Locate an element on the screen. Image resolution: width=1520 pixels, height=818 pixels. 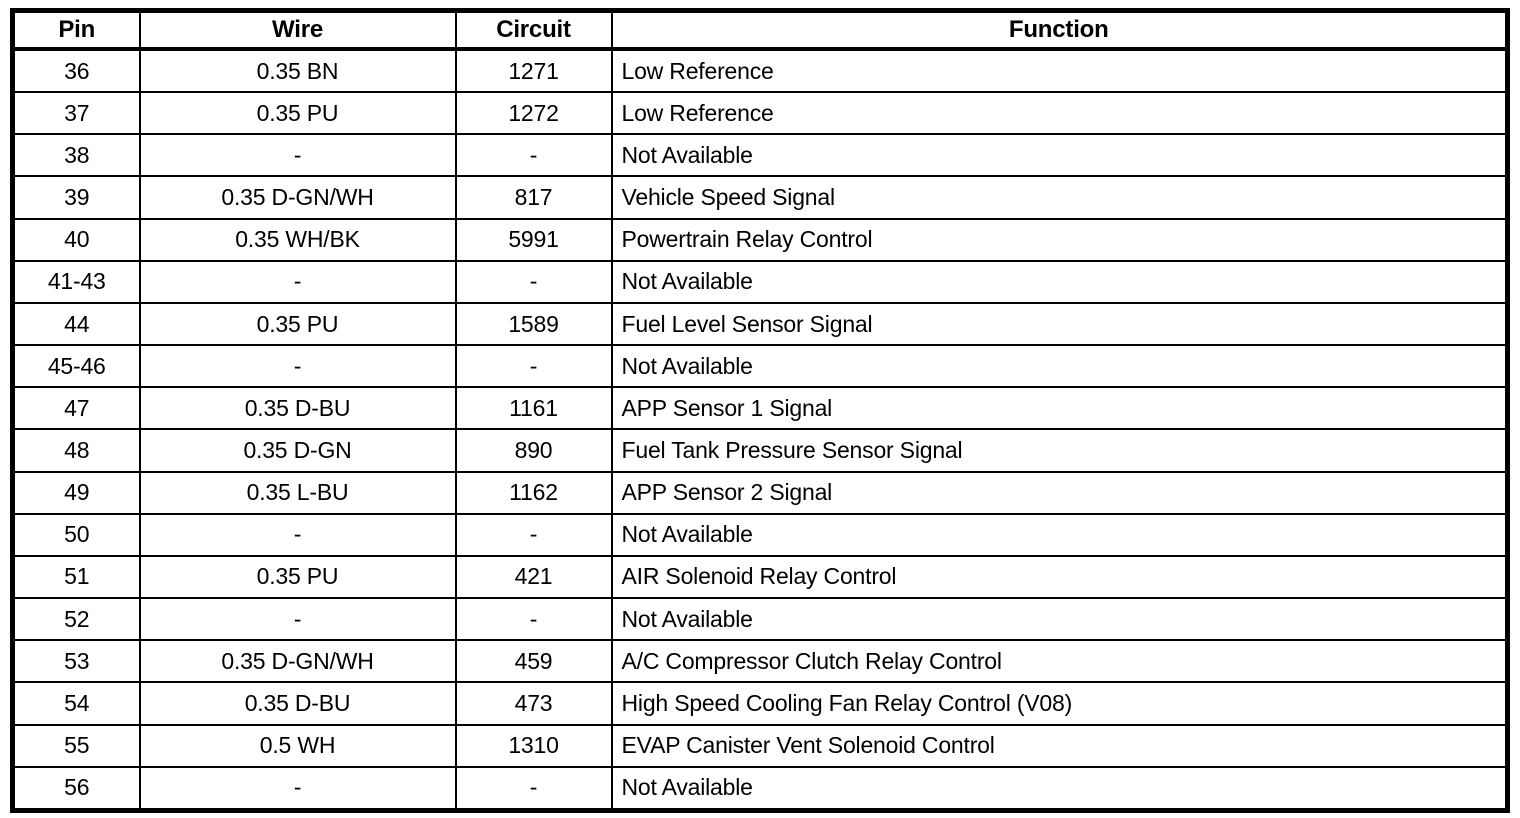
table-row: 36 0.35 BN 1271 Low Reference is located at coordinates (760, 70).